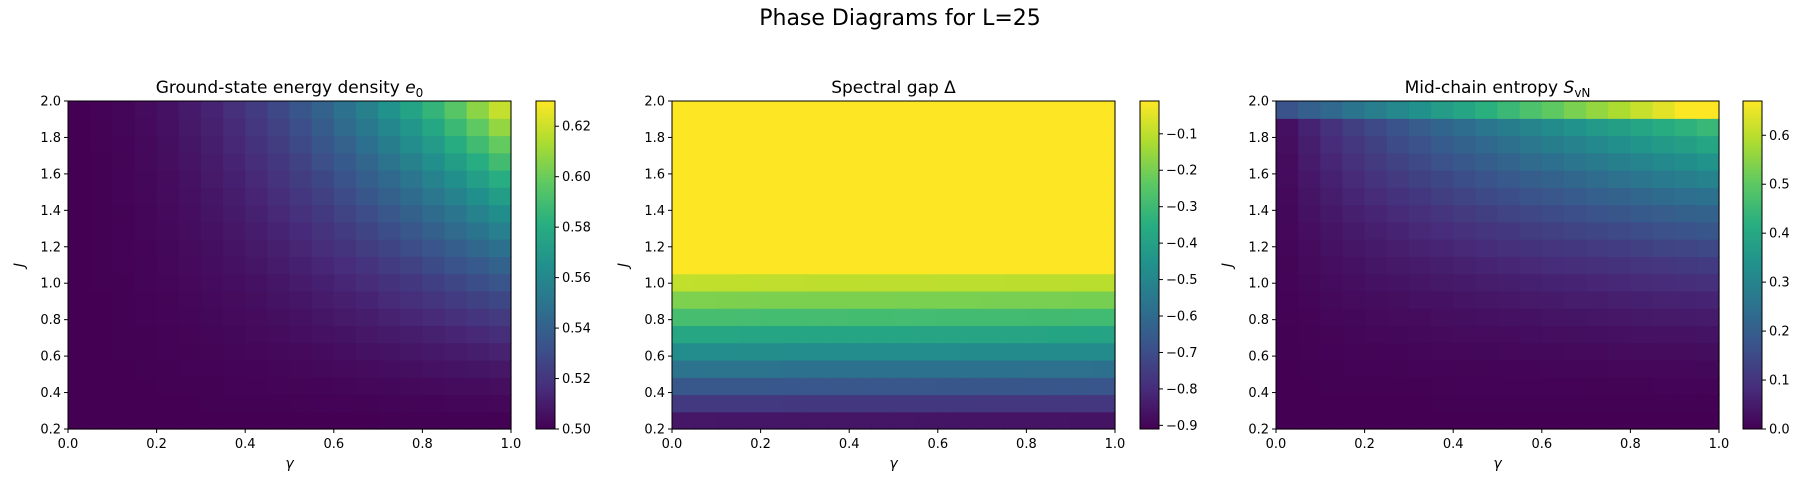 The height and width of the screenshot is (500, 1800). What do you see at coordinates (1182, 317) in the screenshot?
I see `colorbar-tick-label: −0.6` at bounding box center [1182, 317].